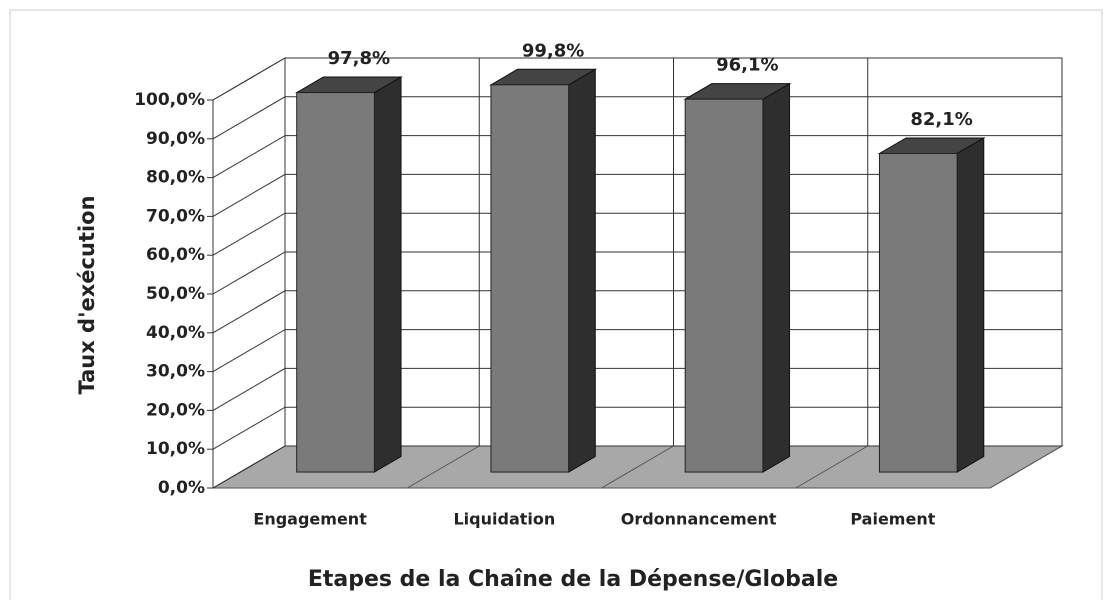  What do you see at coordinates (941, 119) in the screenshot?
I see `value-label: 82,1%` at bounding box center [941, 119].